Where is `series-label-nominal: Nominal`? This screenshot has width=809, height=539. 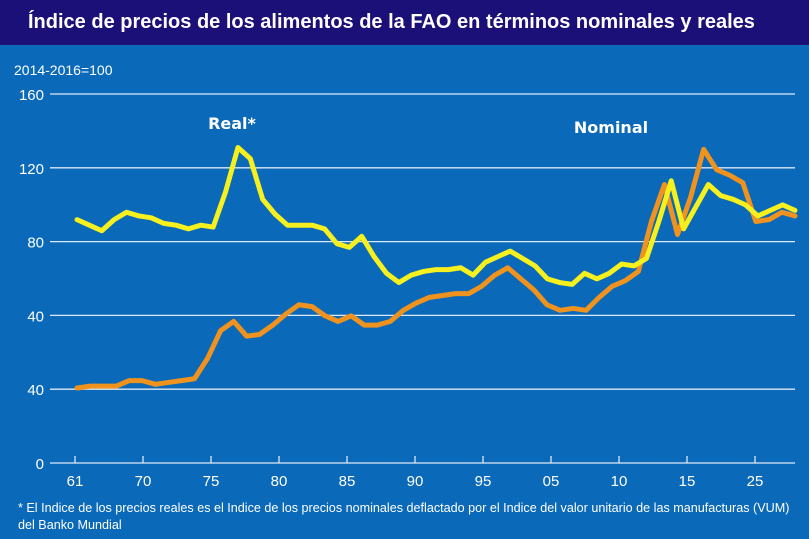 series-label-nominal: Nominal is located at coordinates (611, 127).